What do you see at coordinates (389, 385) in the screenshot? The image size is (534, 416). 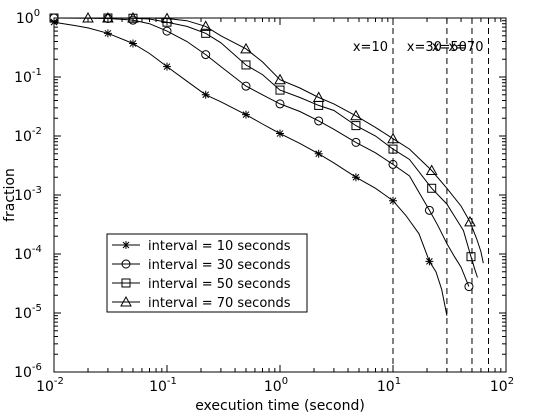 I see `x-tick-label: 10¹` at bounding box center [389, 385].